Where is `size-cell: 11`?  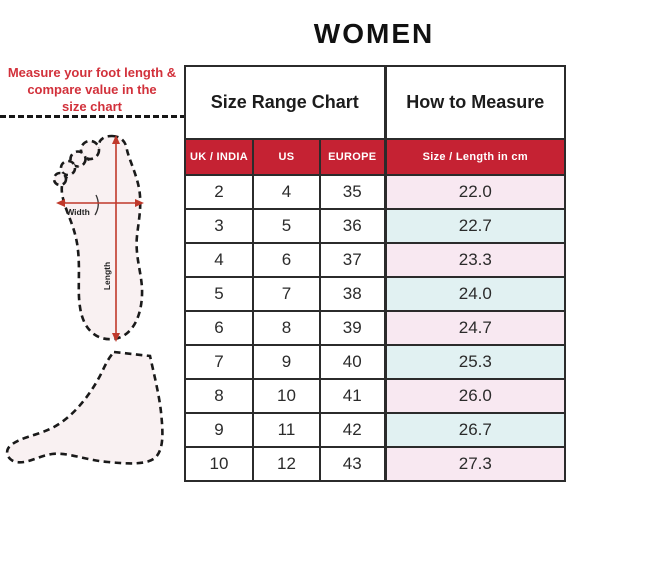
size-cell: 11 is located at coordinates (286, 430).